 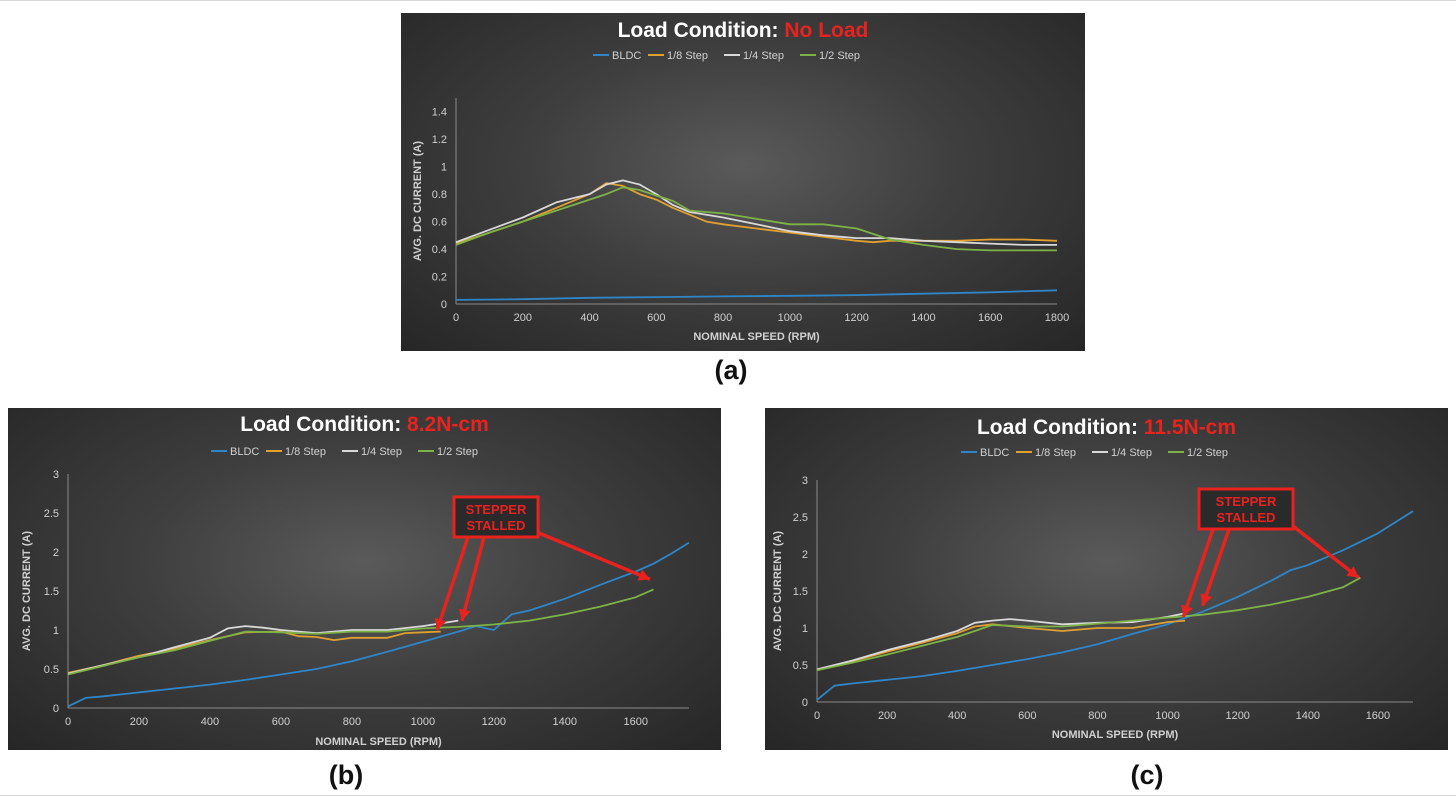 What do you see at coordinates (439, 195) in the screenshot?
I see `y-tick-label: 0.8` at bounding box center [439, 195].